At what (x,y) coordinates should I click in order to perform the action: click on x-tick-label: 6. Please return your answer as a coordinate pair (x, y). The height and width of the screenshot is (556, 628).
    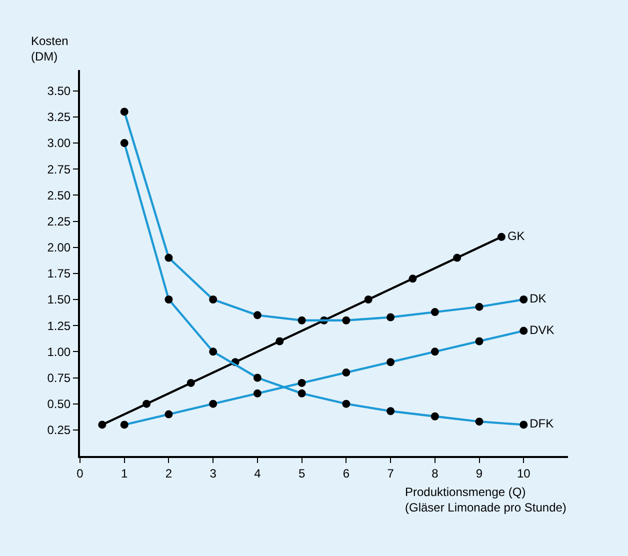
    Looking at the image, I should click on (346, 473).